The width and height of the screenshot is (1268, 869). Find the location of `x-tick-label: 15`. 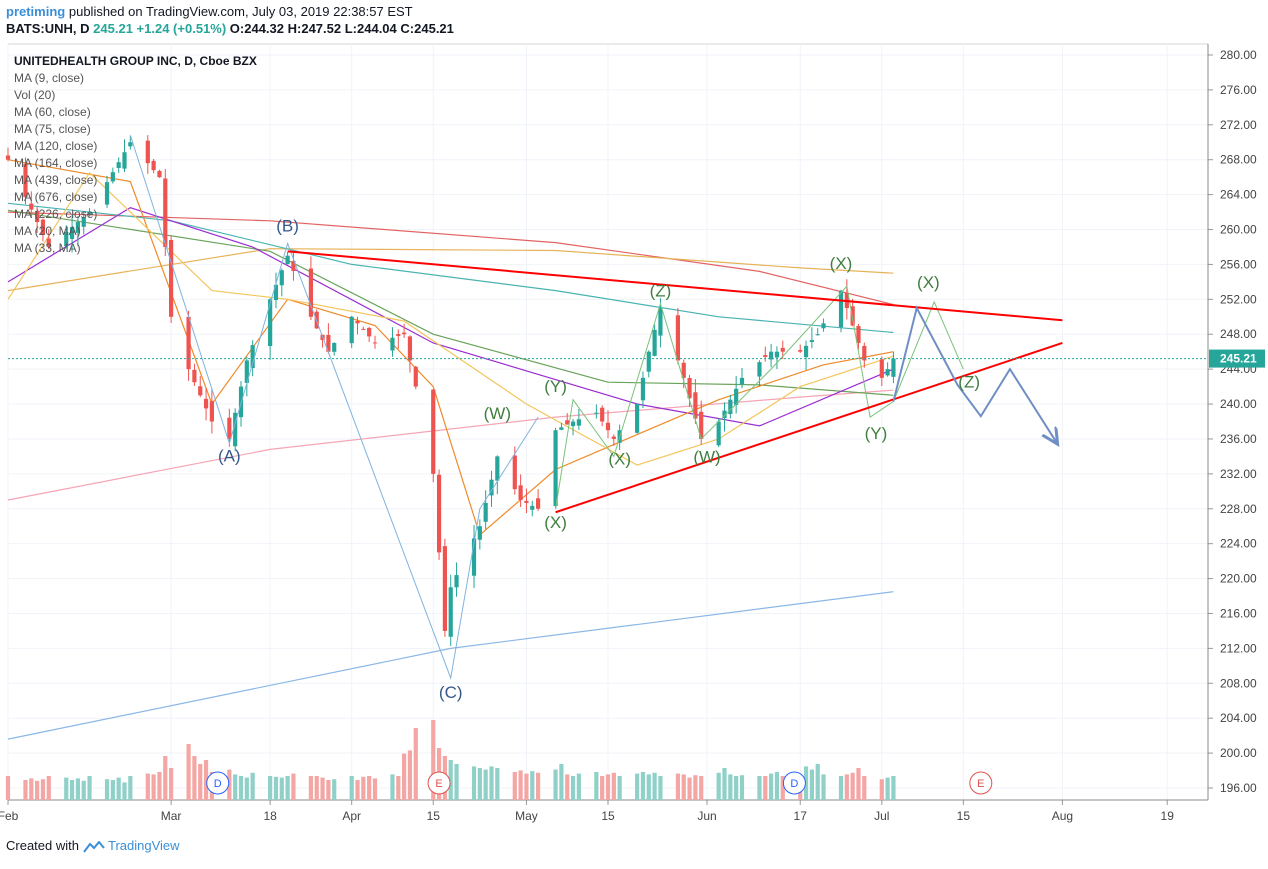

x-tick-label: 15 is located at coordinates (434, 816).